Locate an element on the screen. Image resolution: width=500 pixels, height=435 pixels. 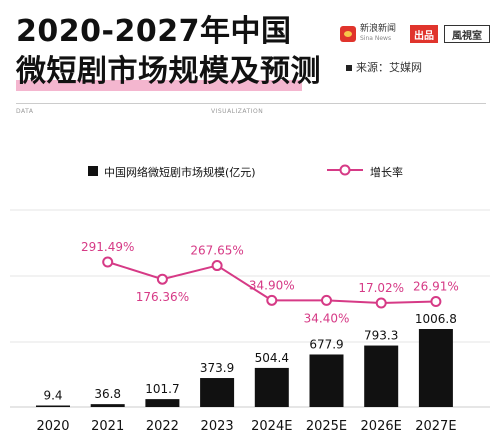
visualization-label: VISUALIZATION is located at coordinates (237, 111).